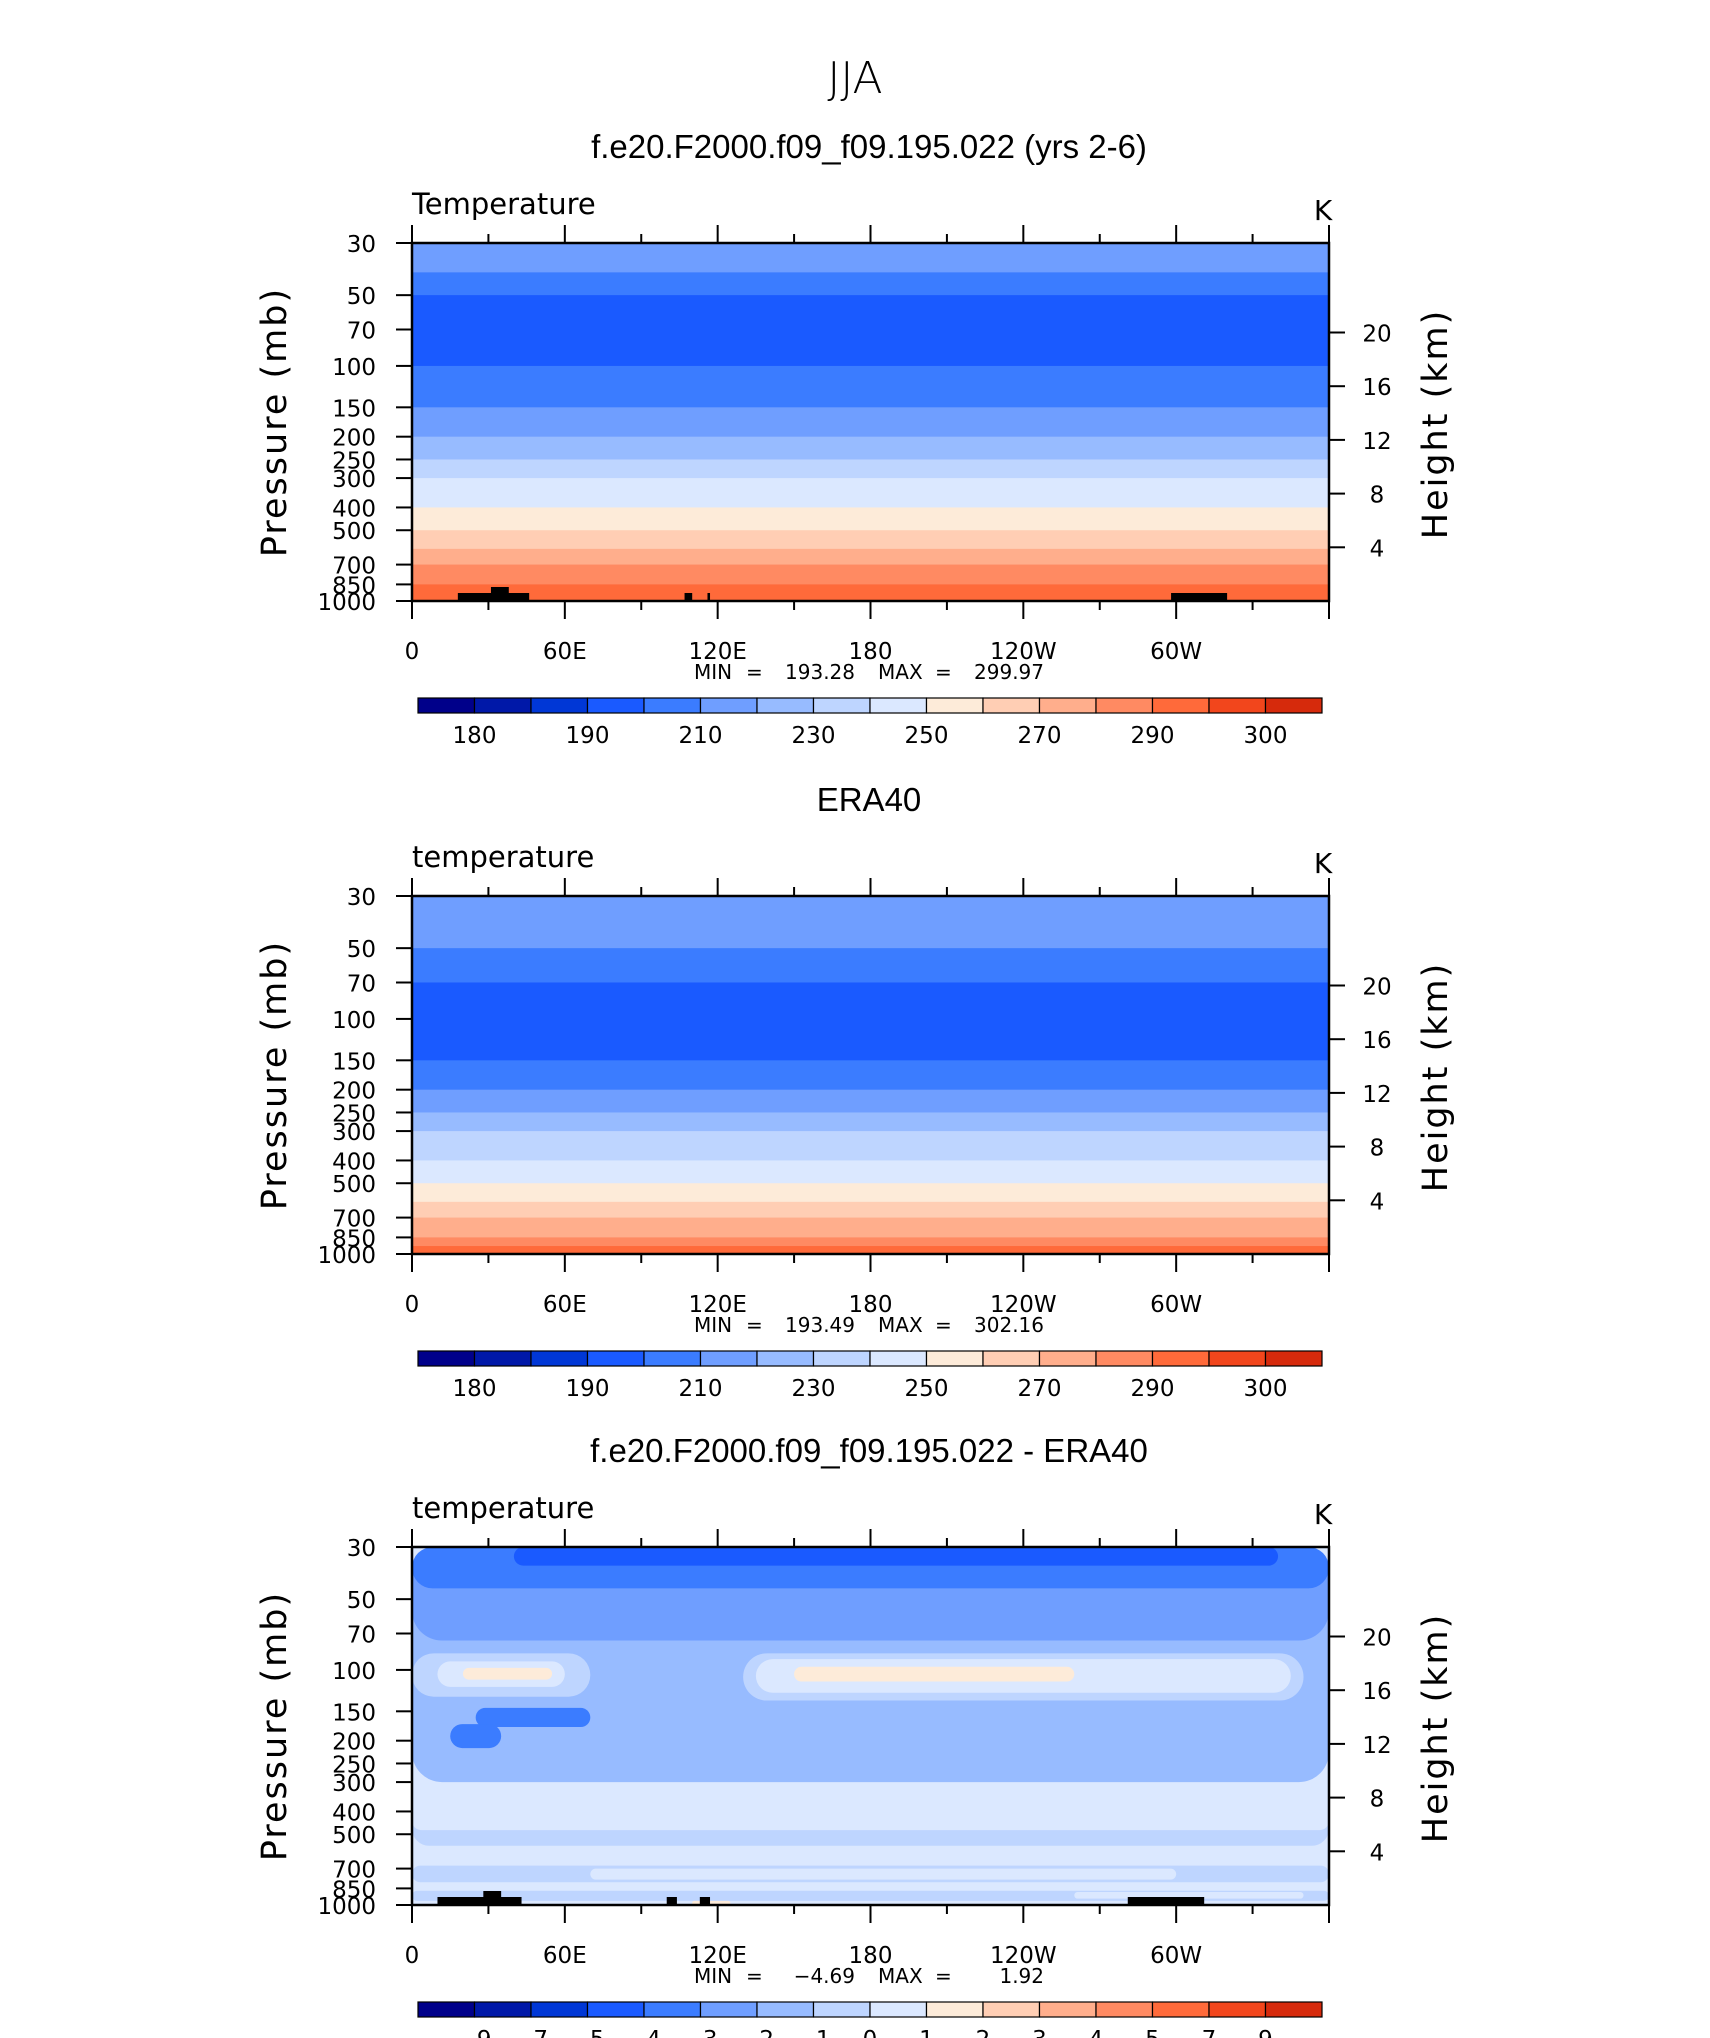 The image size is (1710, 2038). What do you see at coordinates (869, 146) in the screenshot?
I see `panel-title: f.e20.F2000.f09_f09.195.022 (yrs 2-6)` at bounding box center [869, 146].